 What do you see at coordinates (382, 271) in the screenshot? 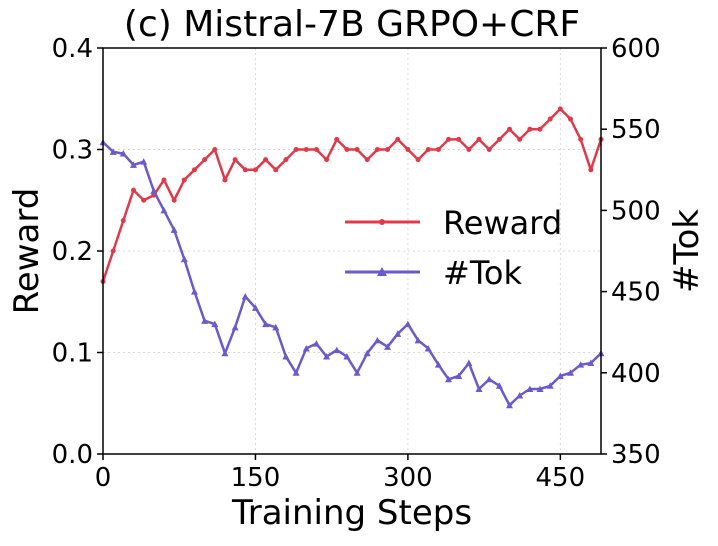
I see `legend-tok-marker` at bounding box center [382, 271].